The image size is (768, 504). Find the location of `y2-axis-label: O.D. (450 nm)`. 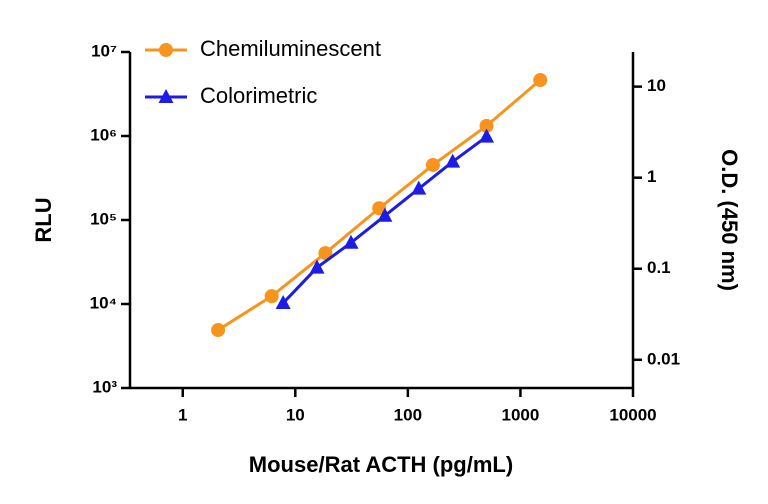

y2-axis-label: O.D. (450 nm) is located at coordinates (729, 220).